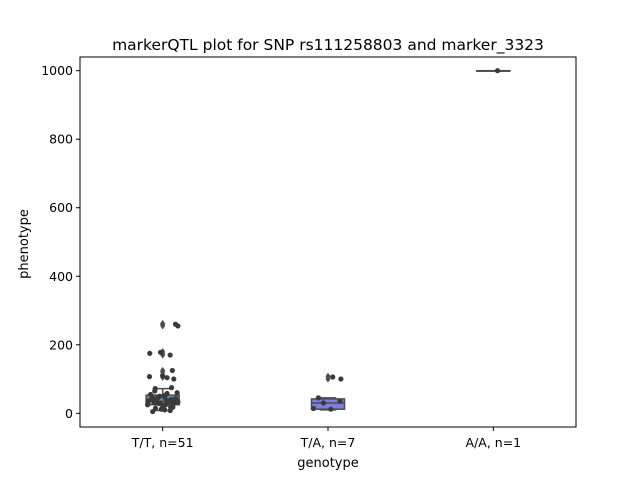 This screenshot has width=640, height=480. What do you see at coordinates (61, 139) in the screenshot?
I see `y-tick-label: 800` at bounding box center [61, 139].